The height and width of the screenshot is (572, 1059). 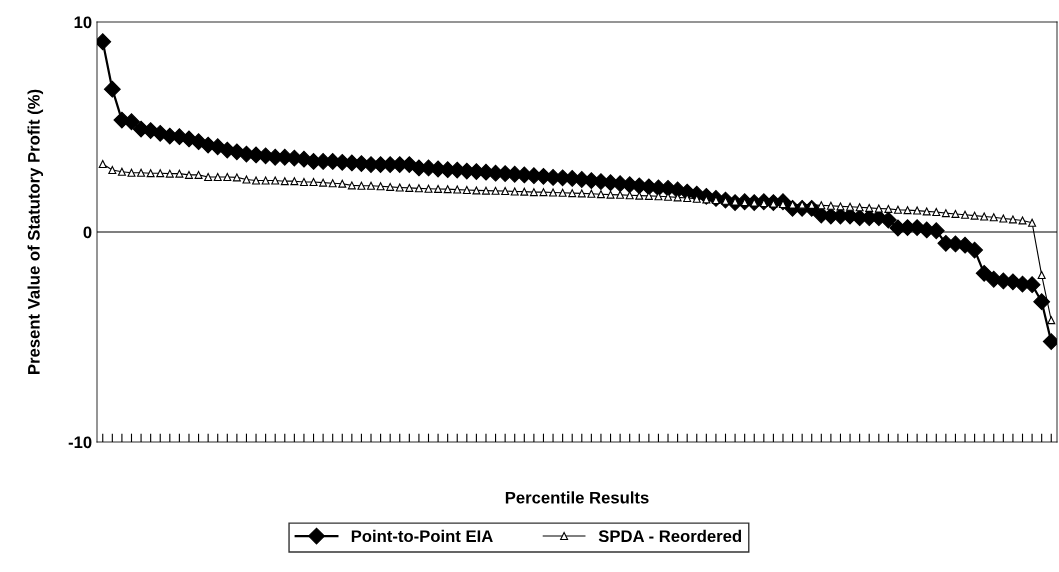 What do you see at coordinates (577, 497) in the screenshot?
I see `x-axis-title: Percentile Results` at bounding box center [577, 497].